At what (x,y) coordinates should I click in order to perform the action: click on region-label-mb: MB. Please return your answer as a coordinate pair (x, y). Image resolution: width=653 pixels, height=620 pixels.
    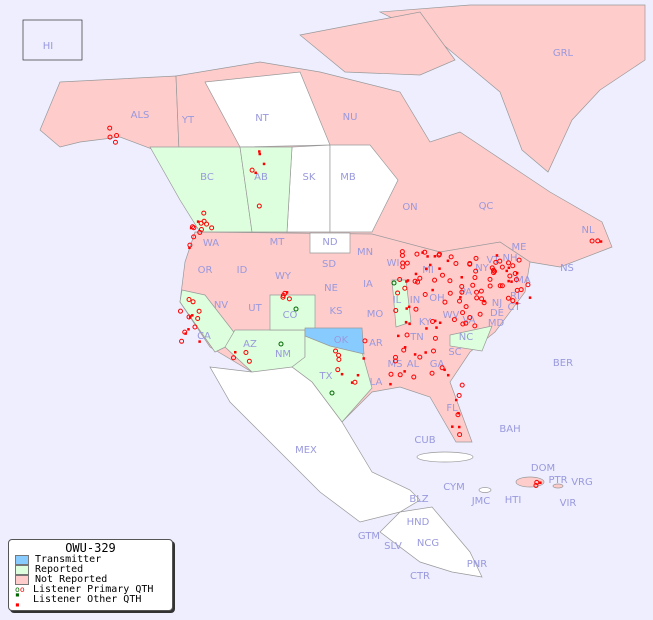
    Looking at the image, I should click on (348, 177).